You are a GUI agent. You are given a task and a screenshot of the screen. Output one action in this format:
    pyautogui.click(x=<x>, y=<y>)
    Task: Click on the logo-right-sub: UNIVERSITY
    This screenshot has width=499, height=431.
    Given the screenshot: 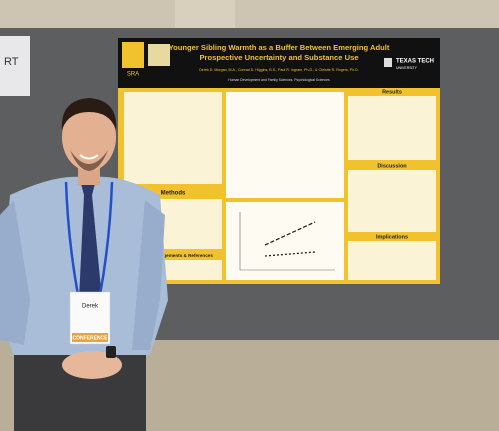 What is the action you would take?
    pyautogui.click(x=407, y=68)
    